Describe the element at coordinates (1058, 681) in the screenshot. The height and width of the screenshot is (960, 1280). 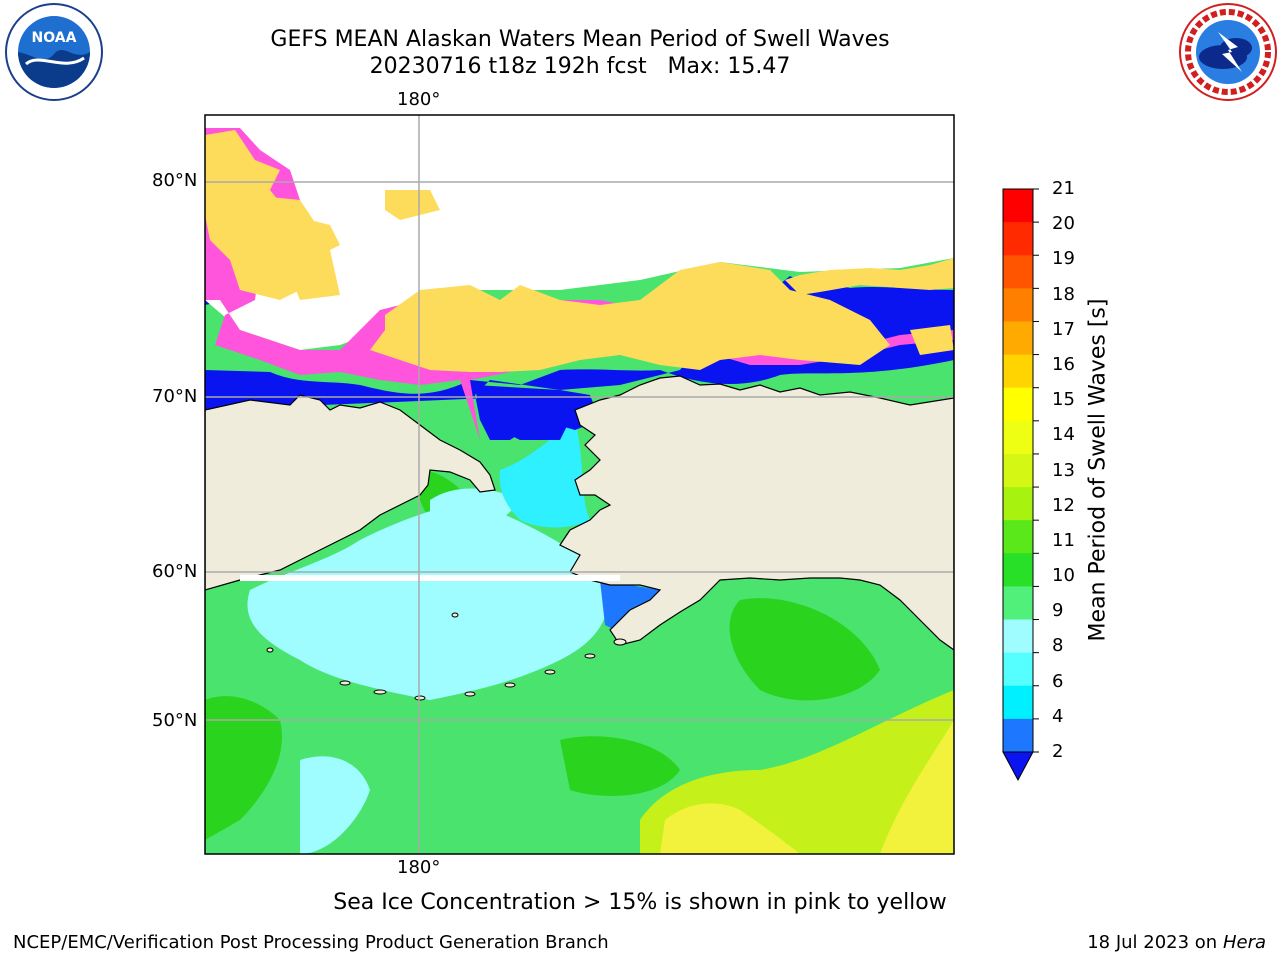
I see `colorbar-tick-label: 6` at that location.